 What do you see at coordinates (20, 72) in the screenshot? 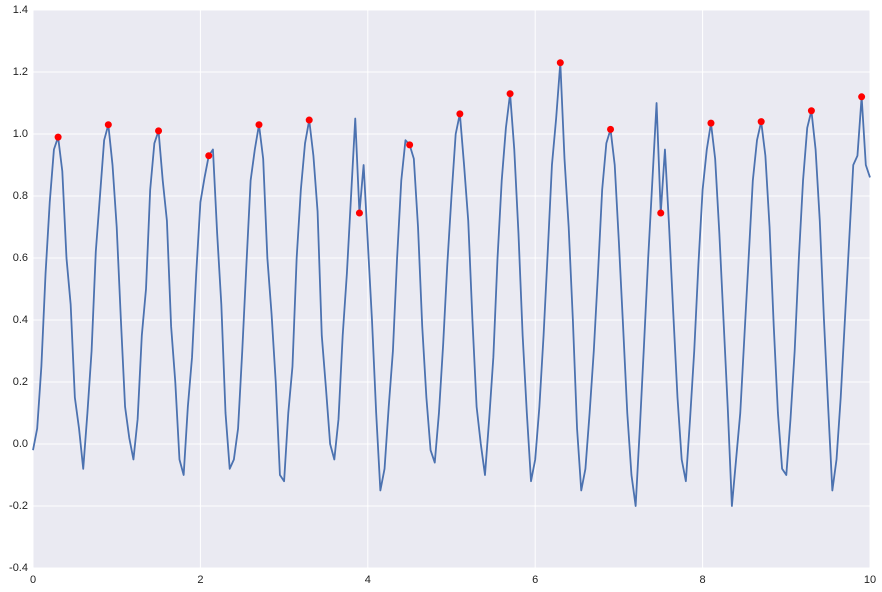
I see `y-tick-label: 1.2` at bounding box center [20, 72].